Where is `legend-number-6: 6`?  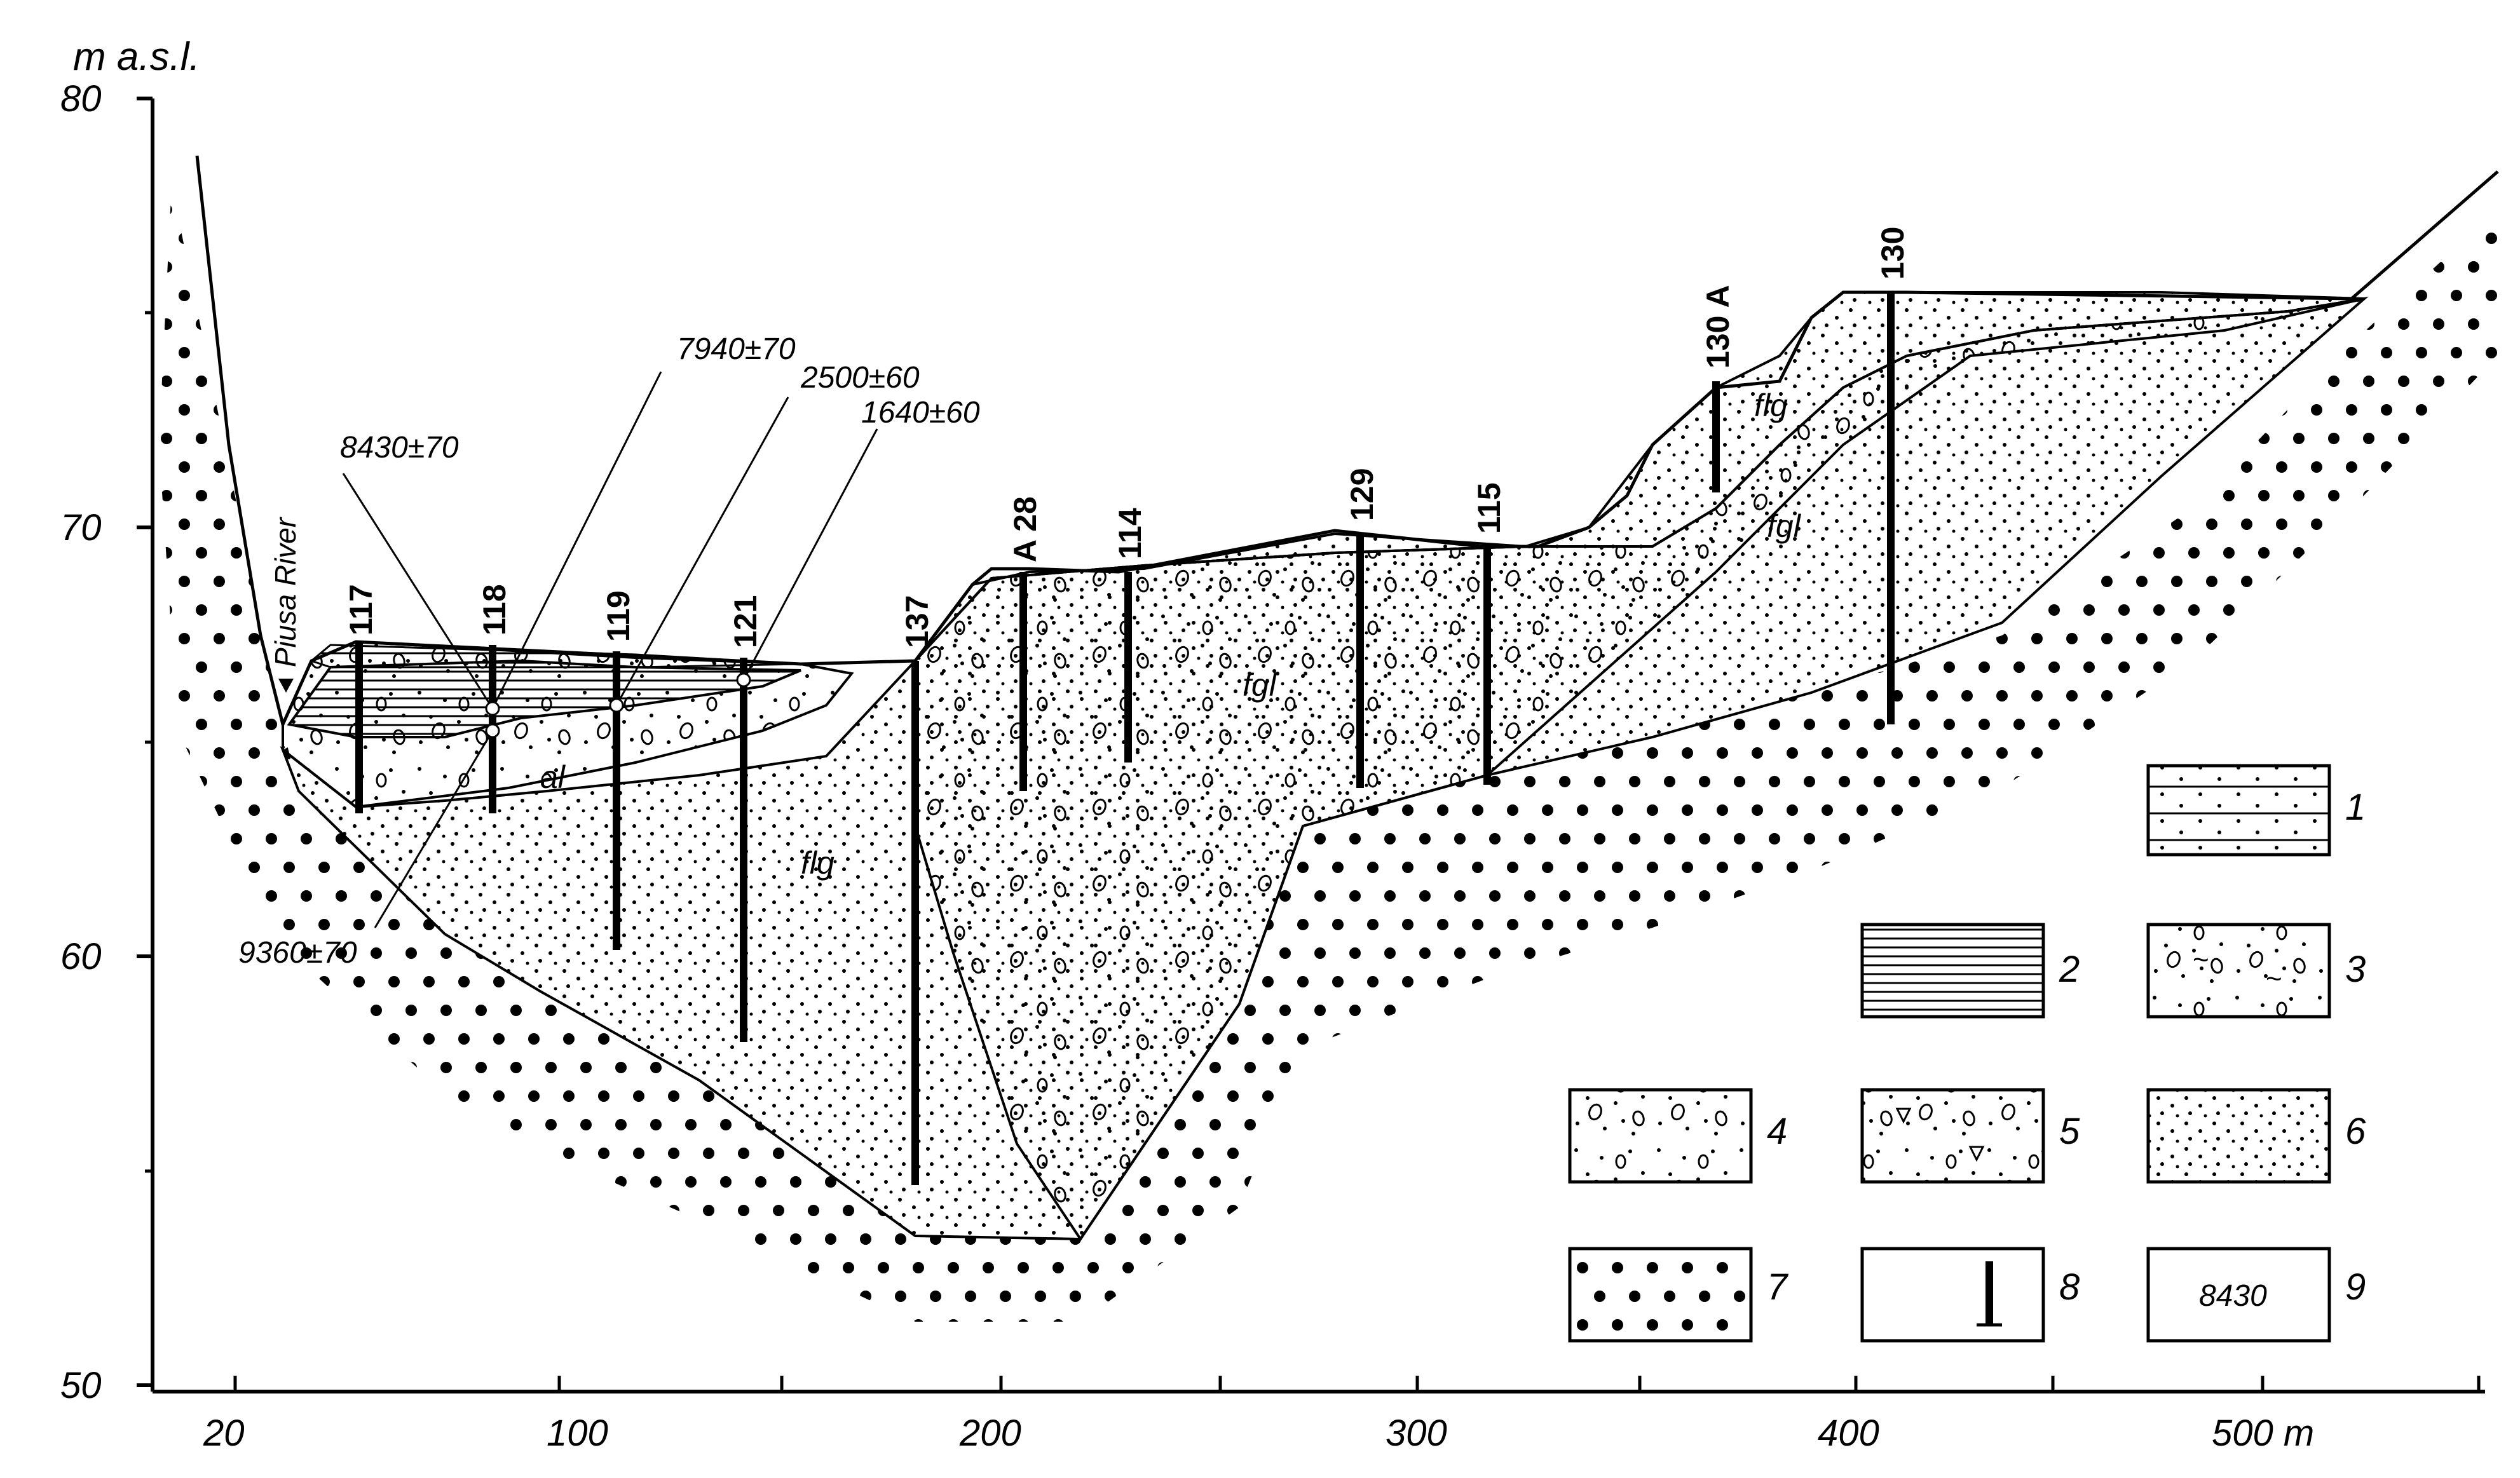 legend-number-6: 6 is located at coordinates (2355, 1131).